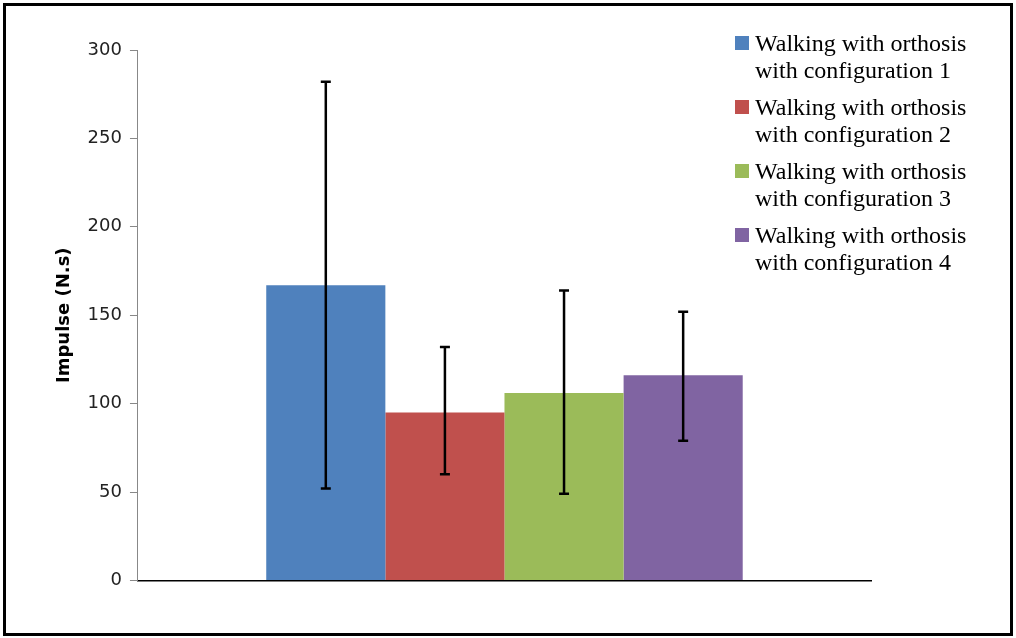 The width and height of the screenshot is (1016, 638). I want to click on y-tick-label: 250, so click(104, 137).